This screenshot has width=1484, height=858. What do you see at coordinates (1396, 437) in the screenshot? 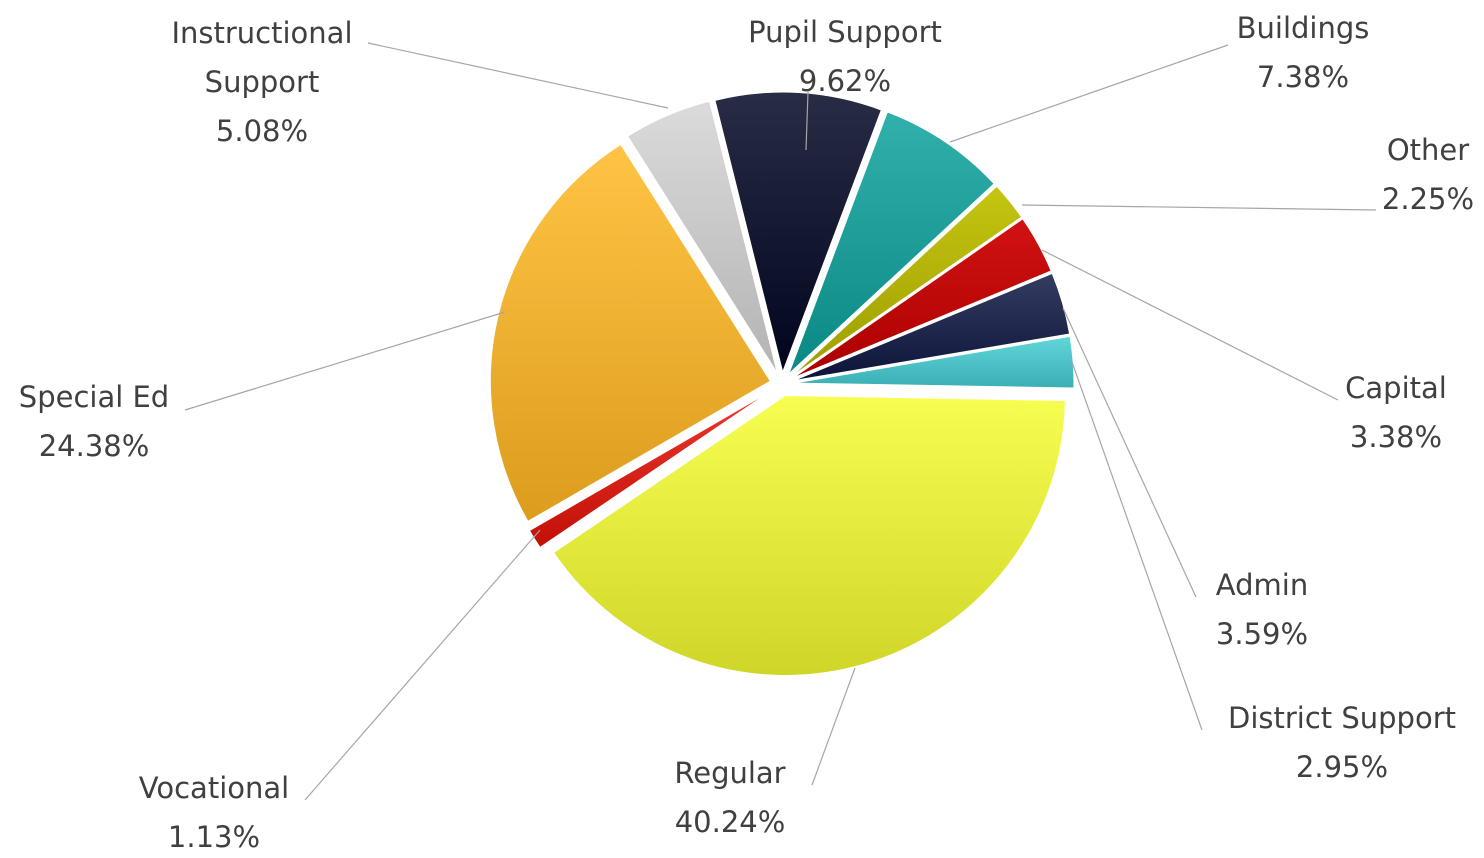
I see `data-label-value: 3.38%` at bounding box center [1396, 437].